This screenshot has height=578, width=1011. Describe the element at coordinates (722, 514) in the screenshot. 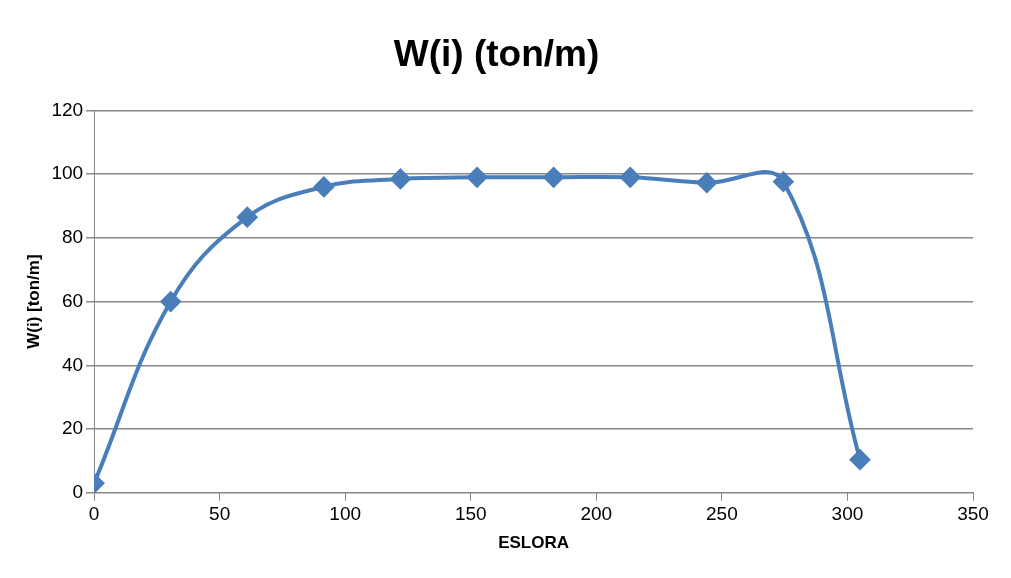

I see `x-tick-label: 250` at that location.